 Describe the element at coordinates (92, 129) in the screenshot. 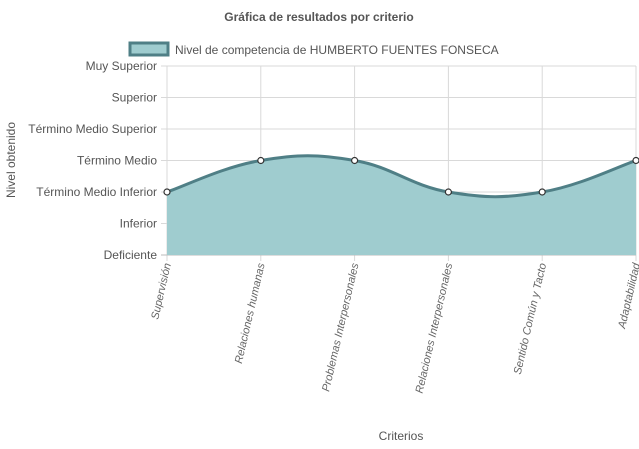

I see `y-tick-label: Término Medio Superior` at that location.